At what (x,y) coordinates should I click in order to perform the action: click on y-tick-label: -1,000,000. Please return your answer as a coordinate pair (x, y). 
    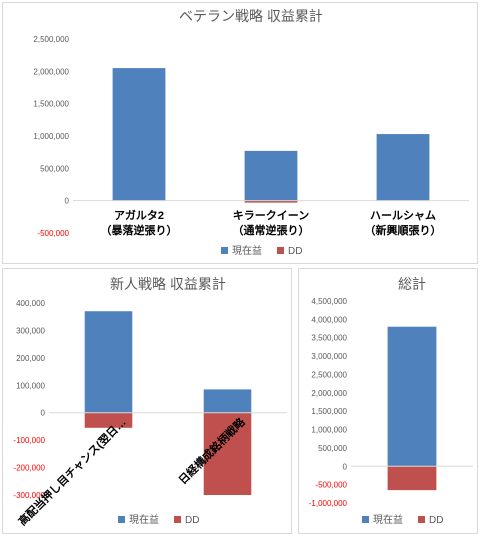
    Looking at the image, I should click on (328, 503).